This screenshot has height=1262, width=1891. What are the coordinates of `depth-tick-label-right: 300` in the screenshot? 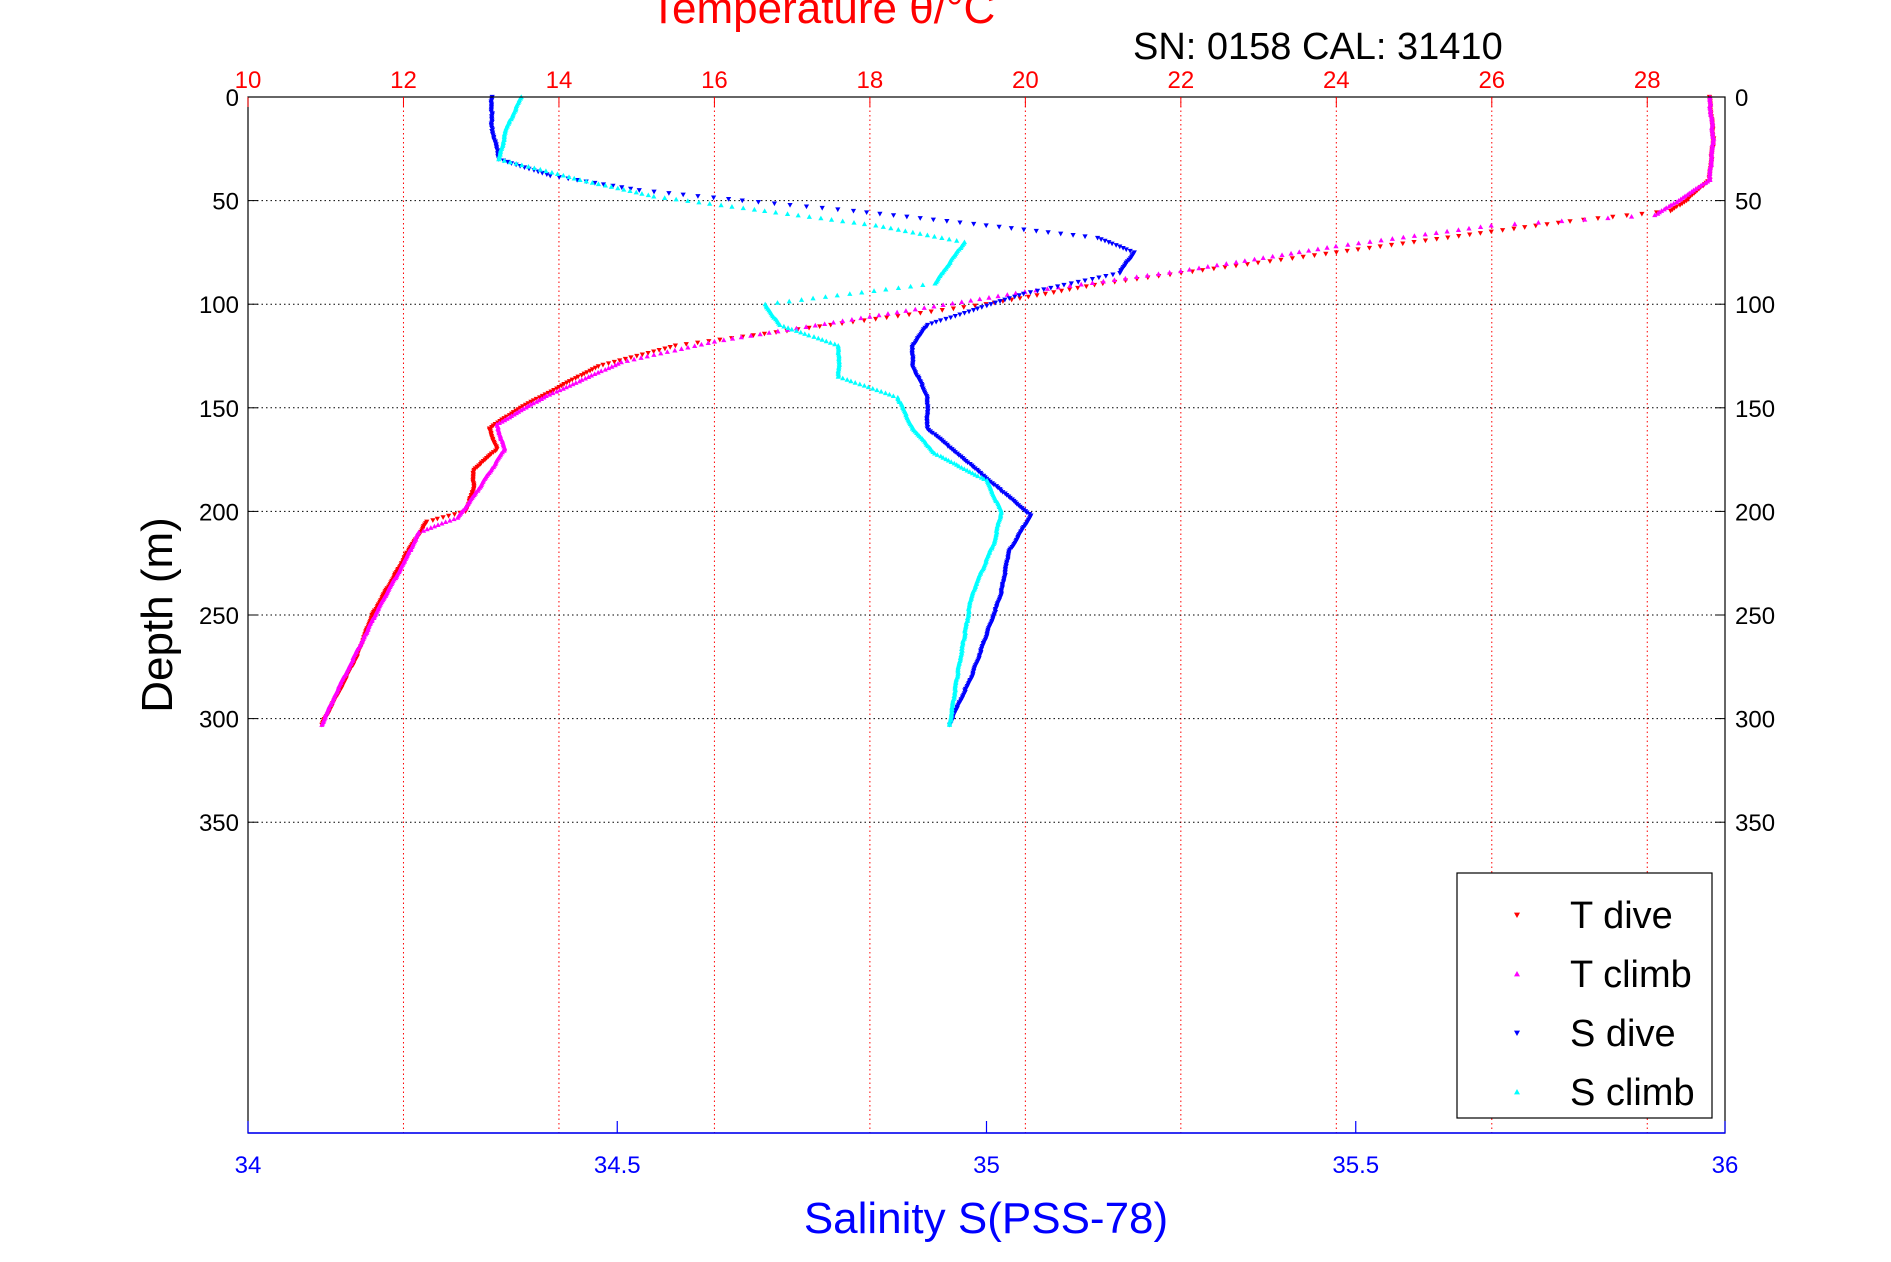 It's located at (1755, 720).